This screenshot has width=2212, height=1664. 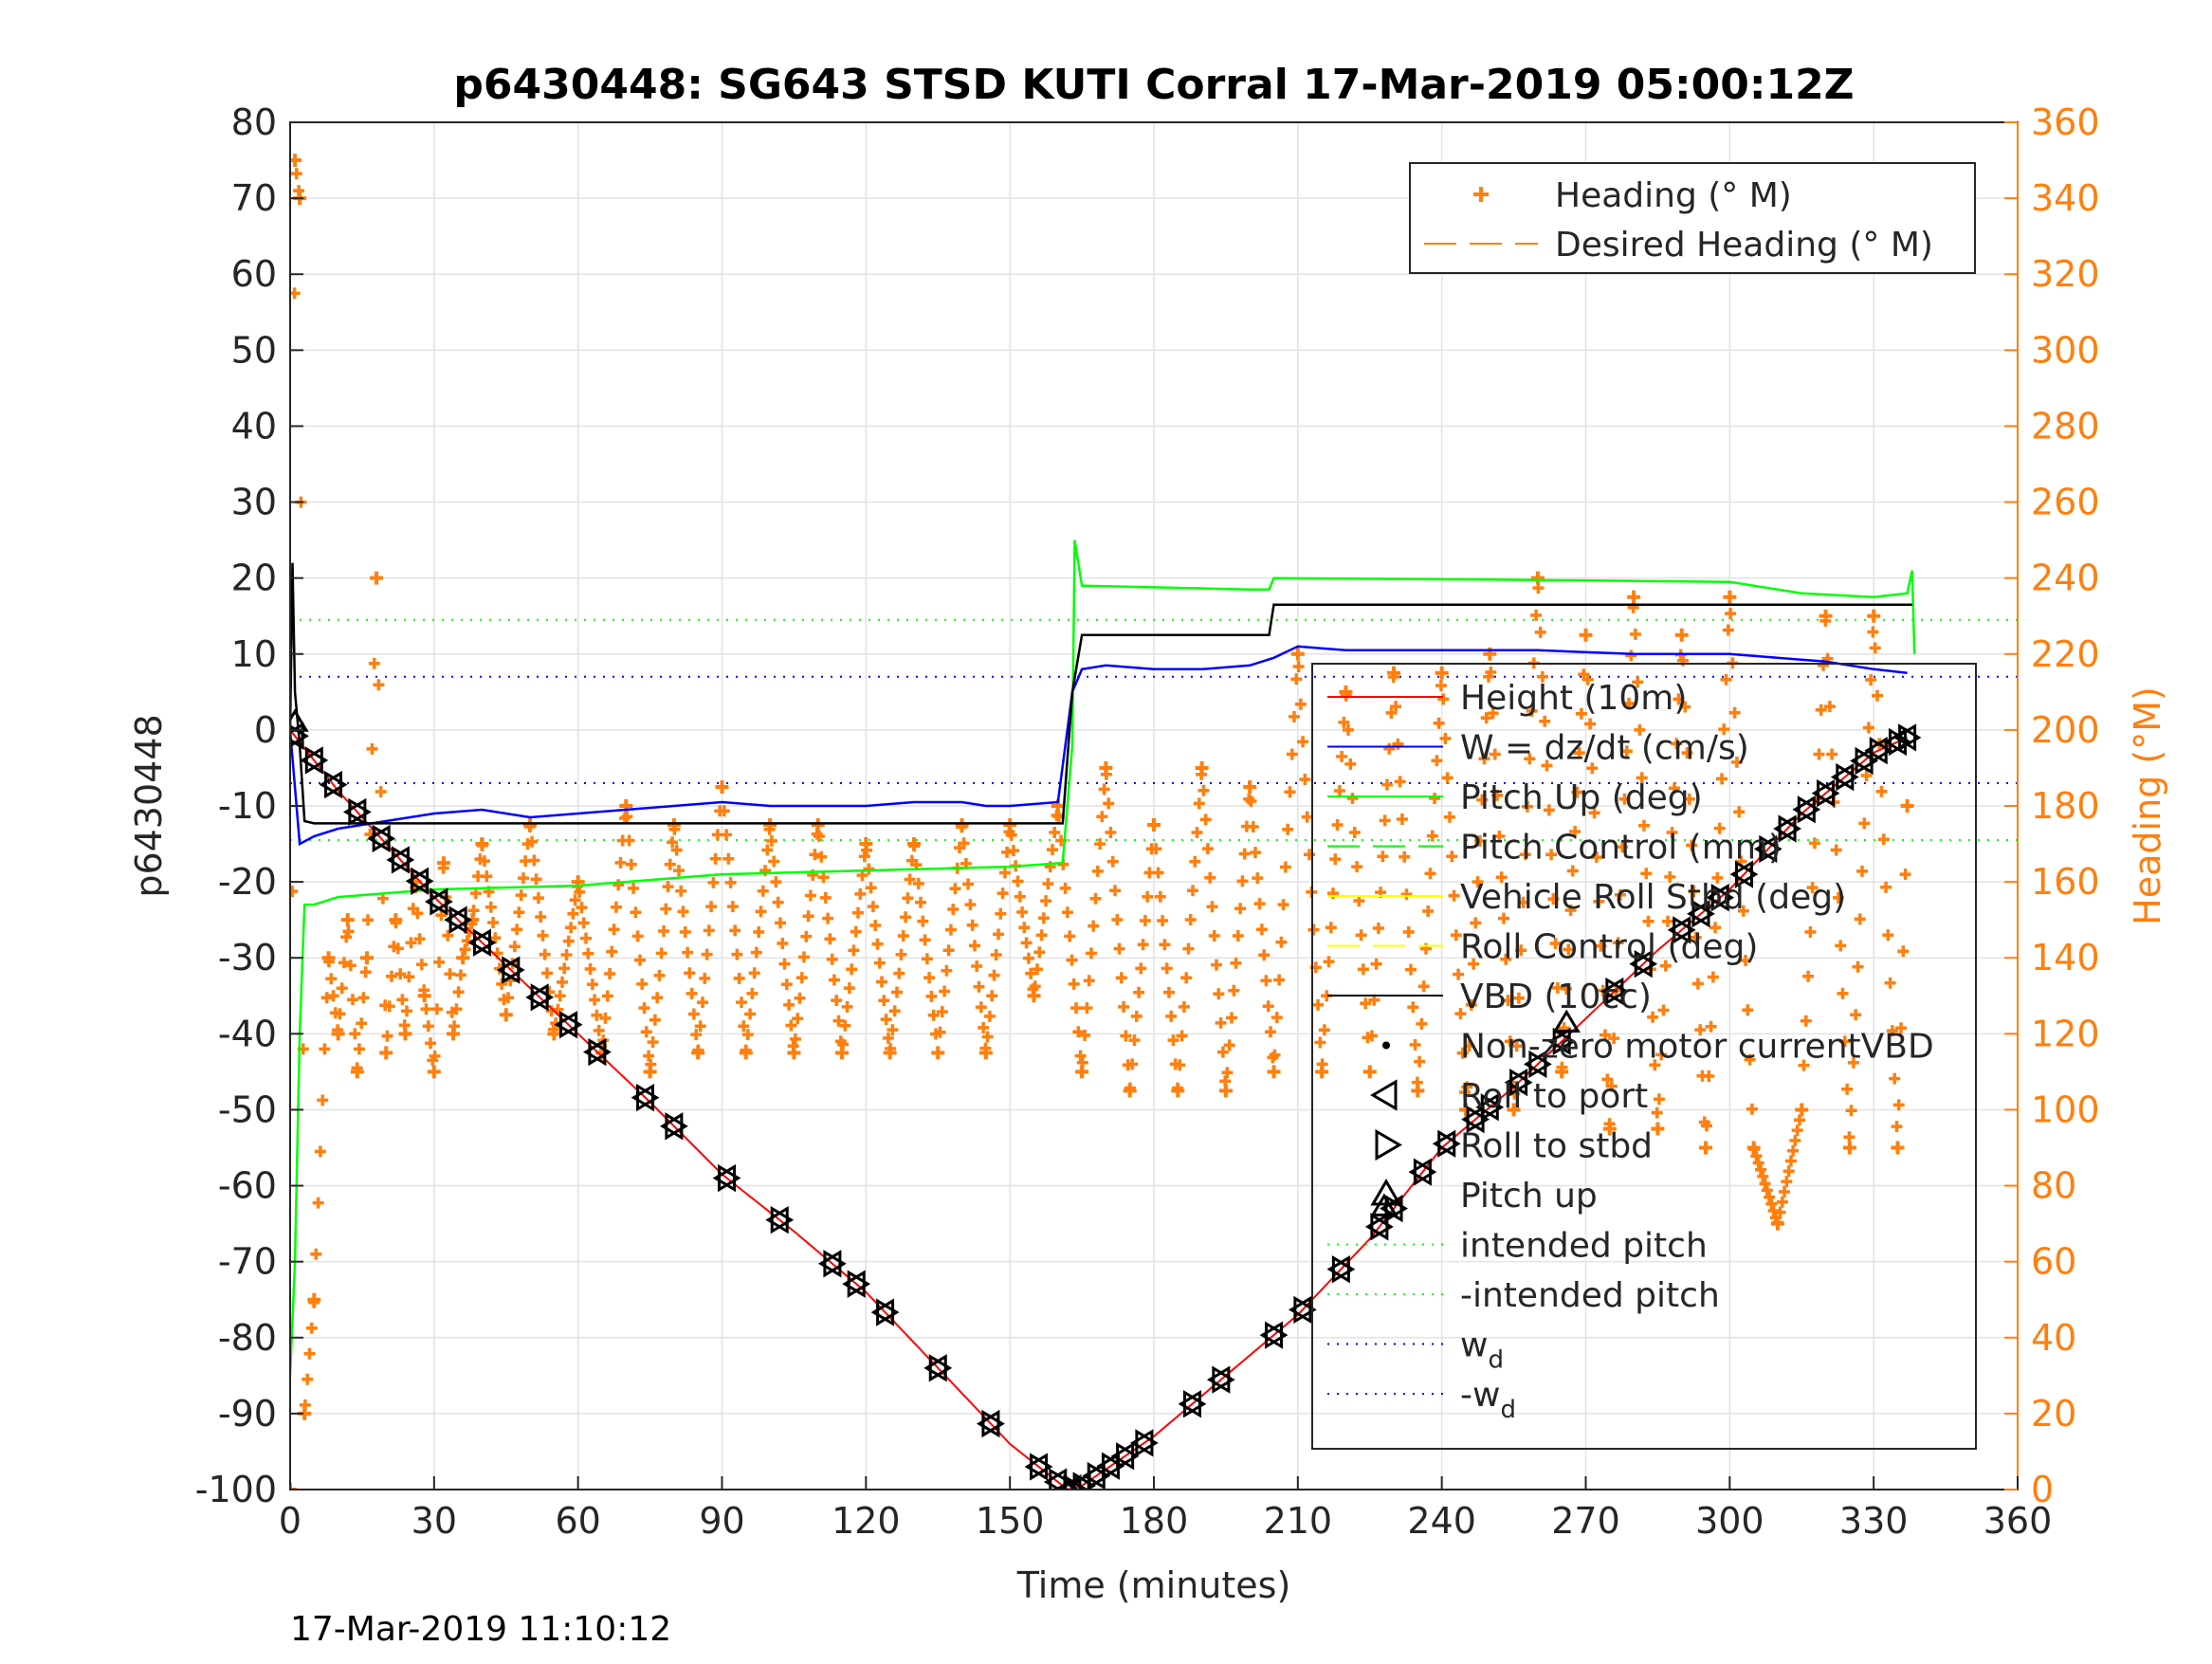 What do you see at coordinates (1508, 1410) in the screenshot?
I see `legend-label-subscript: d` at bounding box center [1508, 1410].